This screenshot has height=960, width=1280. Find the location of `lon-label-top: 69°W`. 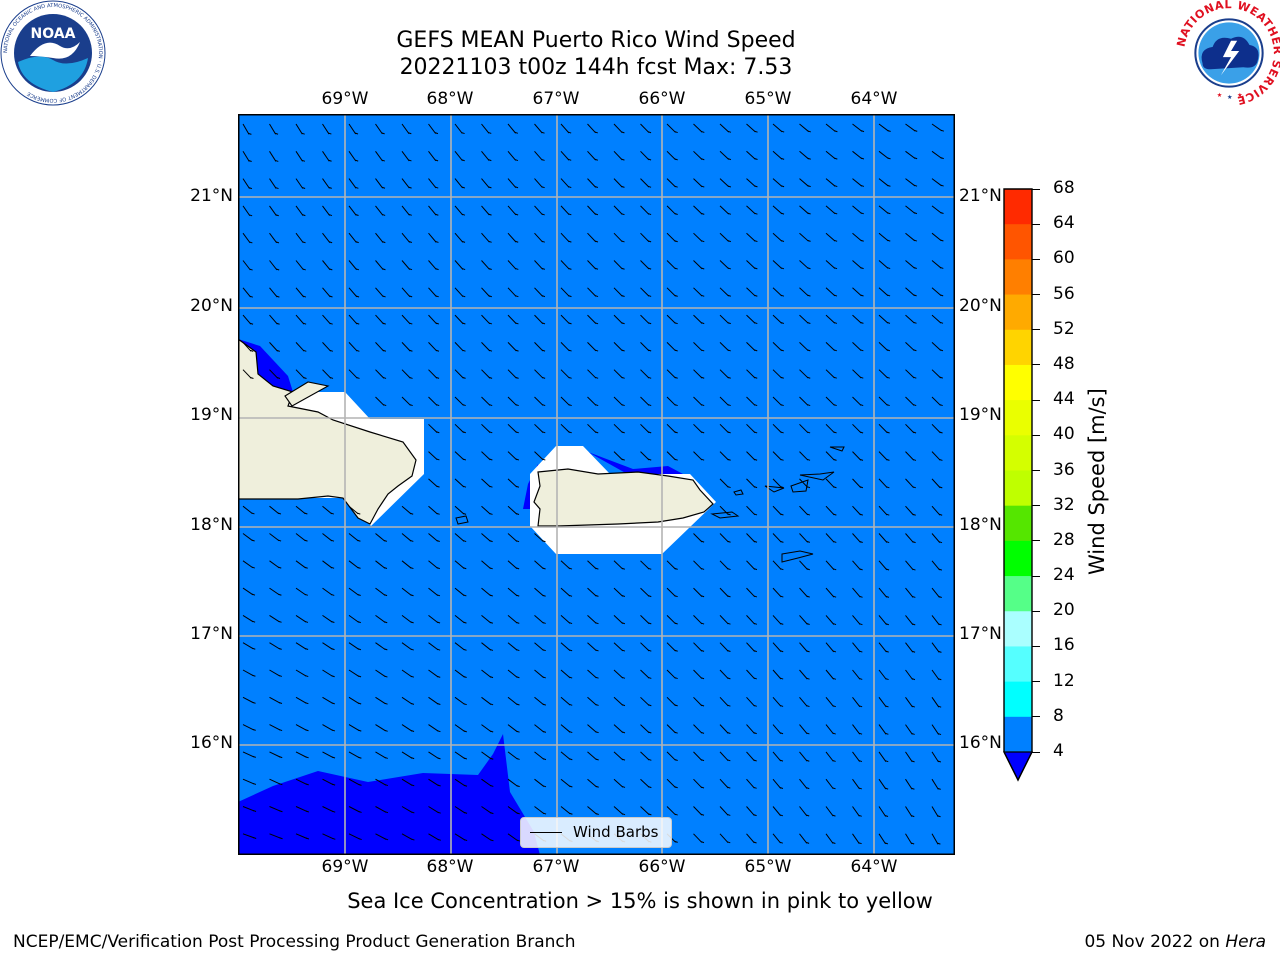

lon-label-top: 69°W is located at coordinates (345, 99).